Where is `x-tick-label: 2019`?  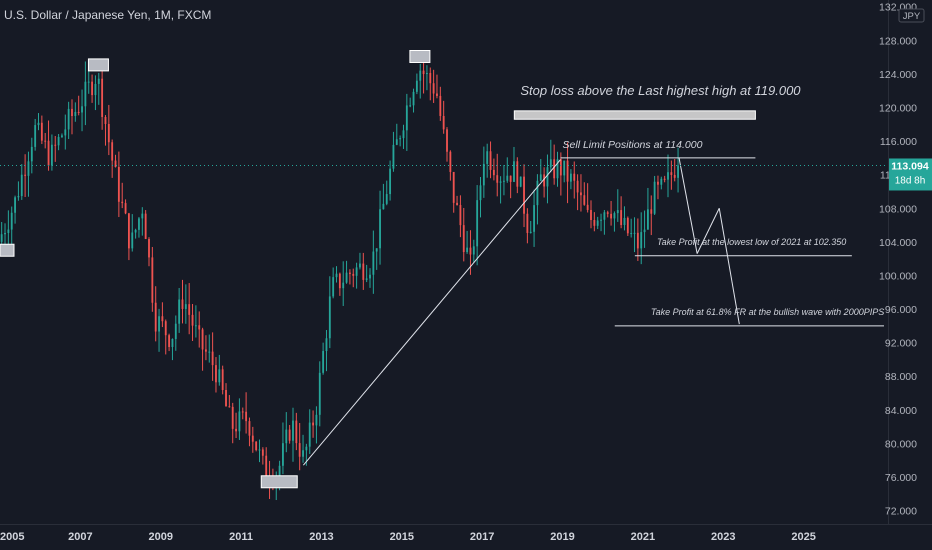
x-tick-label: 2019 is located at coordinates (562, 537).